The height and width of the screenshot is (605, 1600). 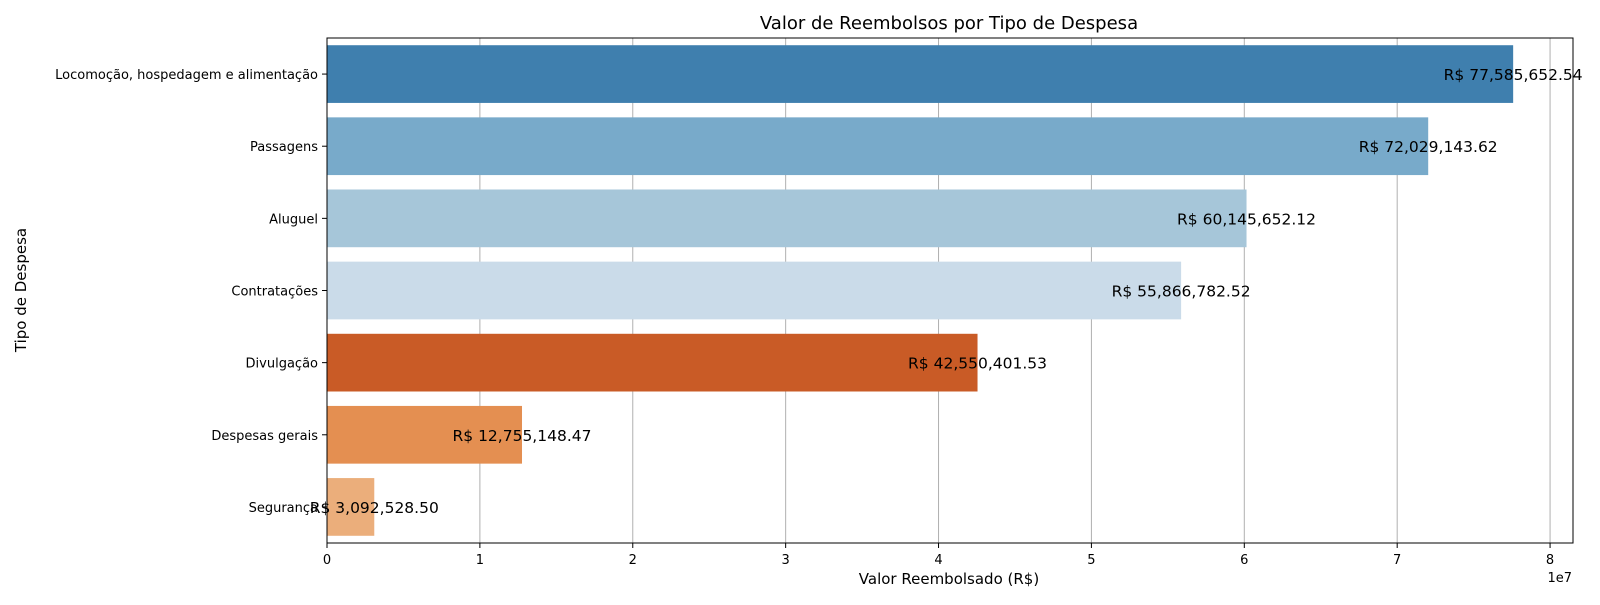 What do you see at coordinates (480, 560) in the screenshot?
I see `x-tick-label: 1` at bounding box center [480, 560].